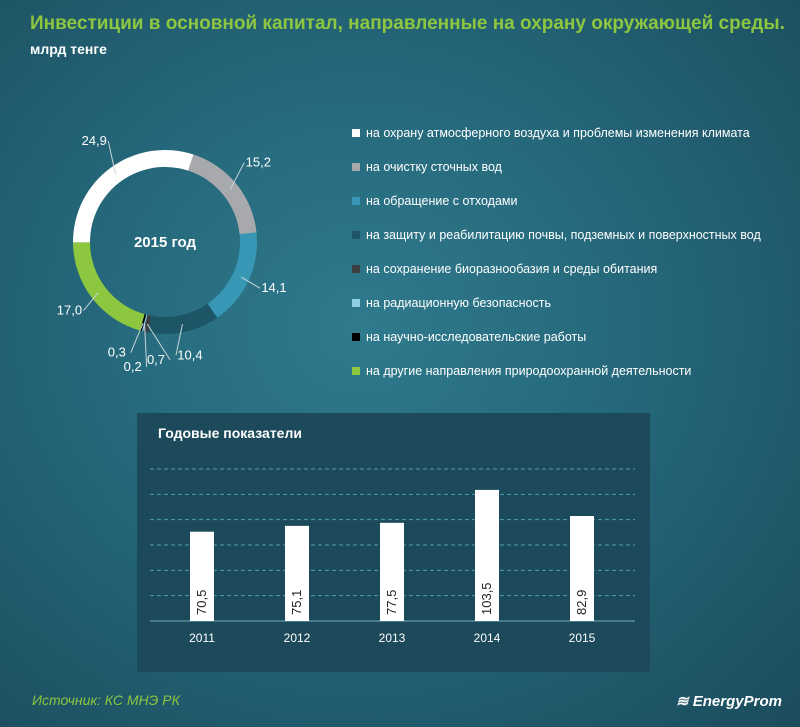  What do you see at coordinates (202, 638) in the screenshot?
I see `x-tick-label: 2011` at bounding box center [202, 638].